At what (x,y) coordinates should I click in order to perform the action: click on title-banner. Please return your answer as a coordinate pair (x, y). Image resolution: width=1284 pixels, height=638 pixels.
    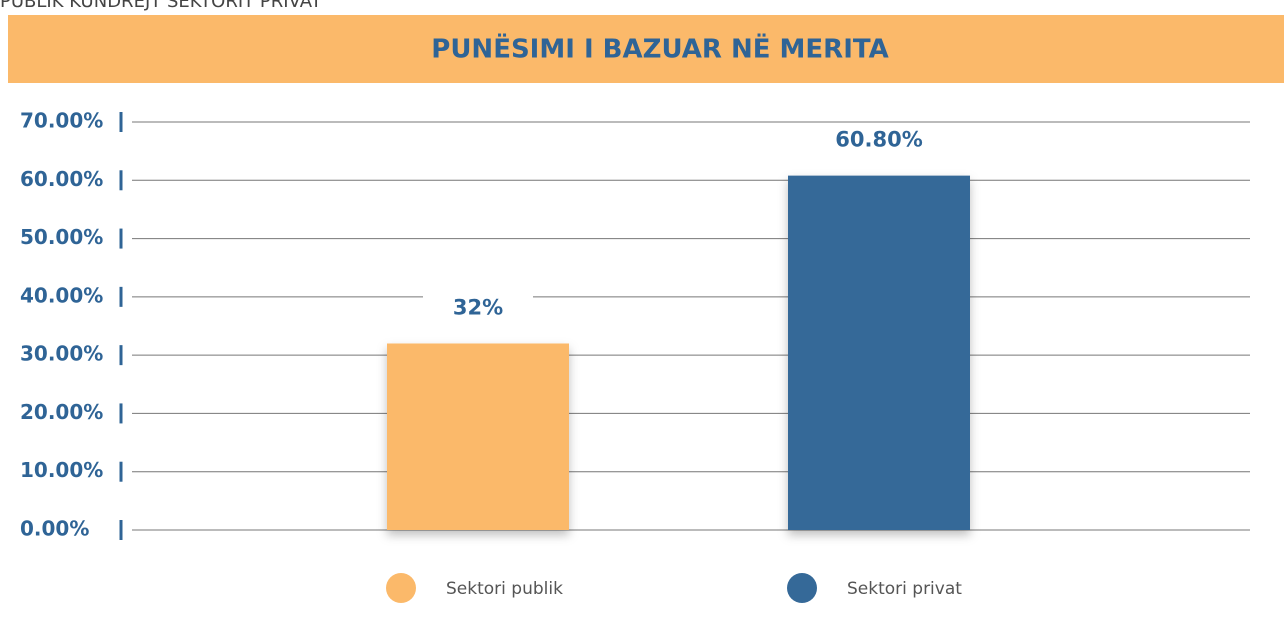
    Looking at the image, I should click on (646, 49).